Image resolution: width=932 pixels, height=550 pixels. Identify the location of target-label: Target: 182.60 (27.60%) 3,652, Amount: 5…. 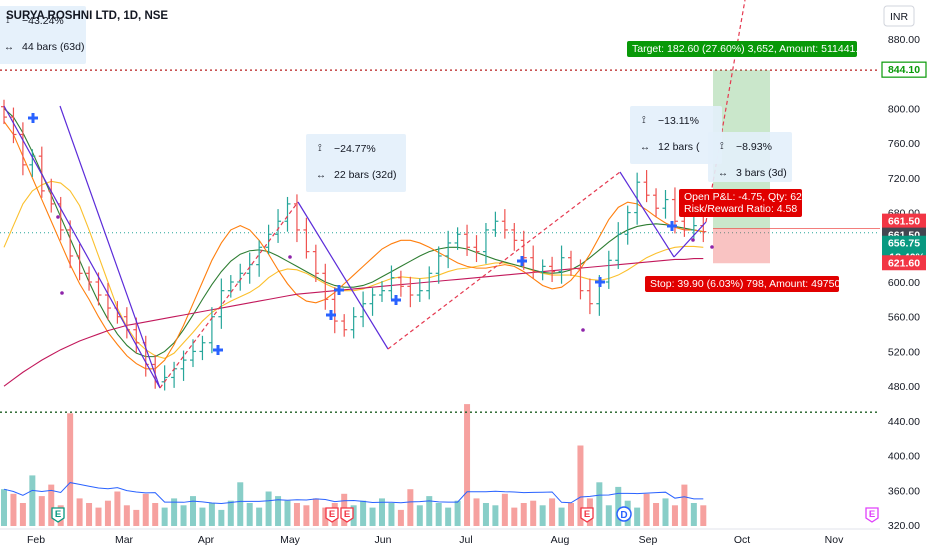
(745, 49).